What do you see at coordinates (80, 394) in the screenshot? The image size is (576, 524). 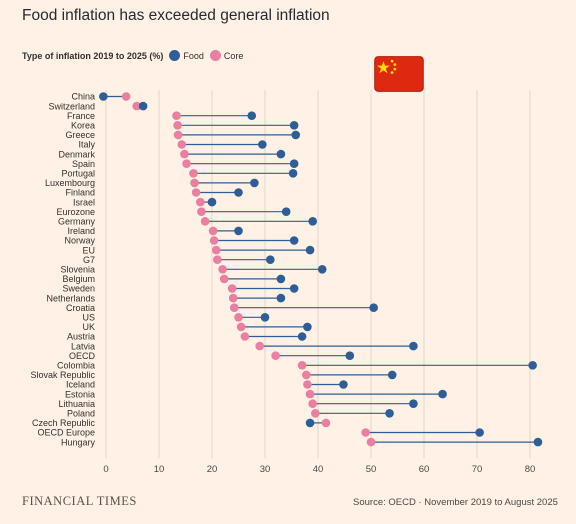 I see `category-label: Estonia` at bounding box center [80, 394].